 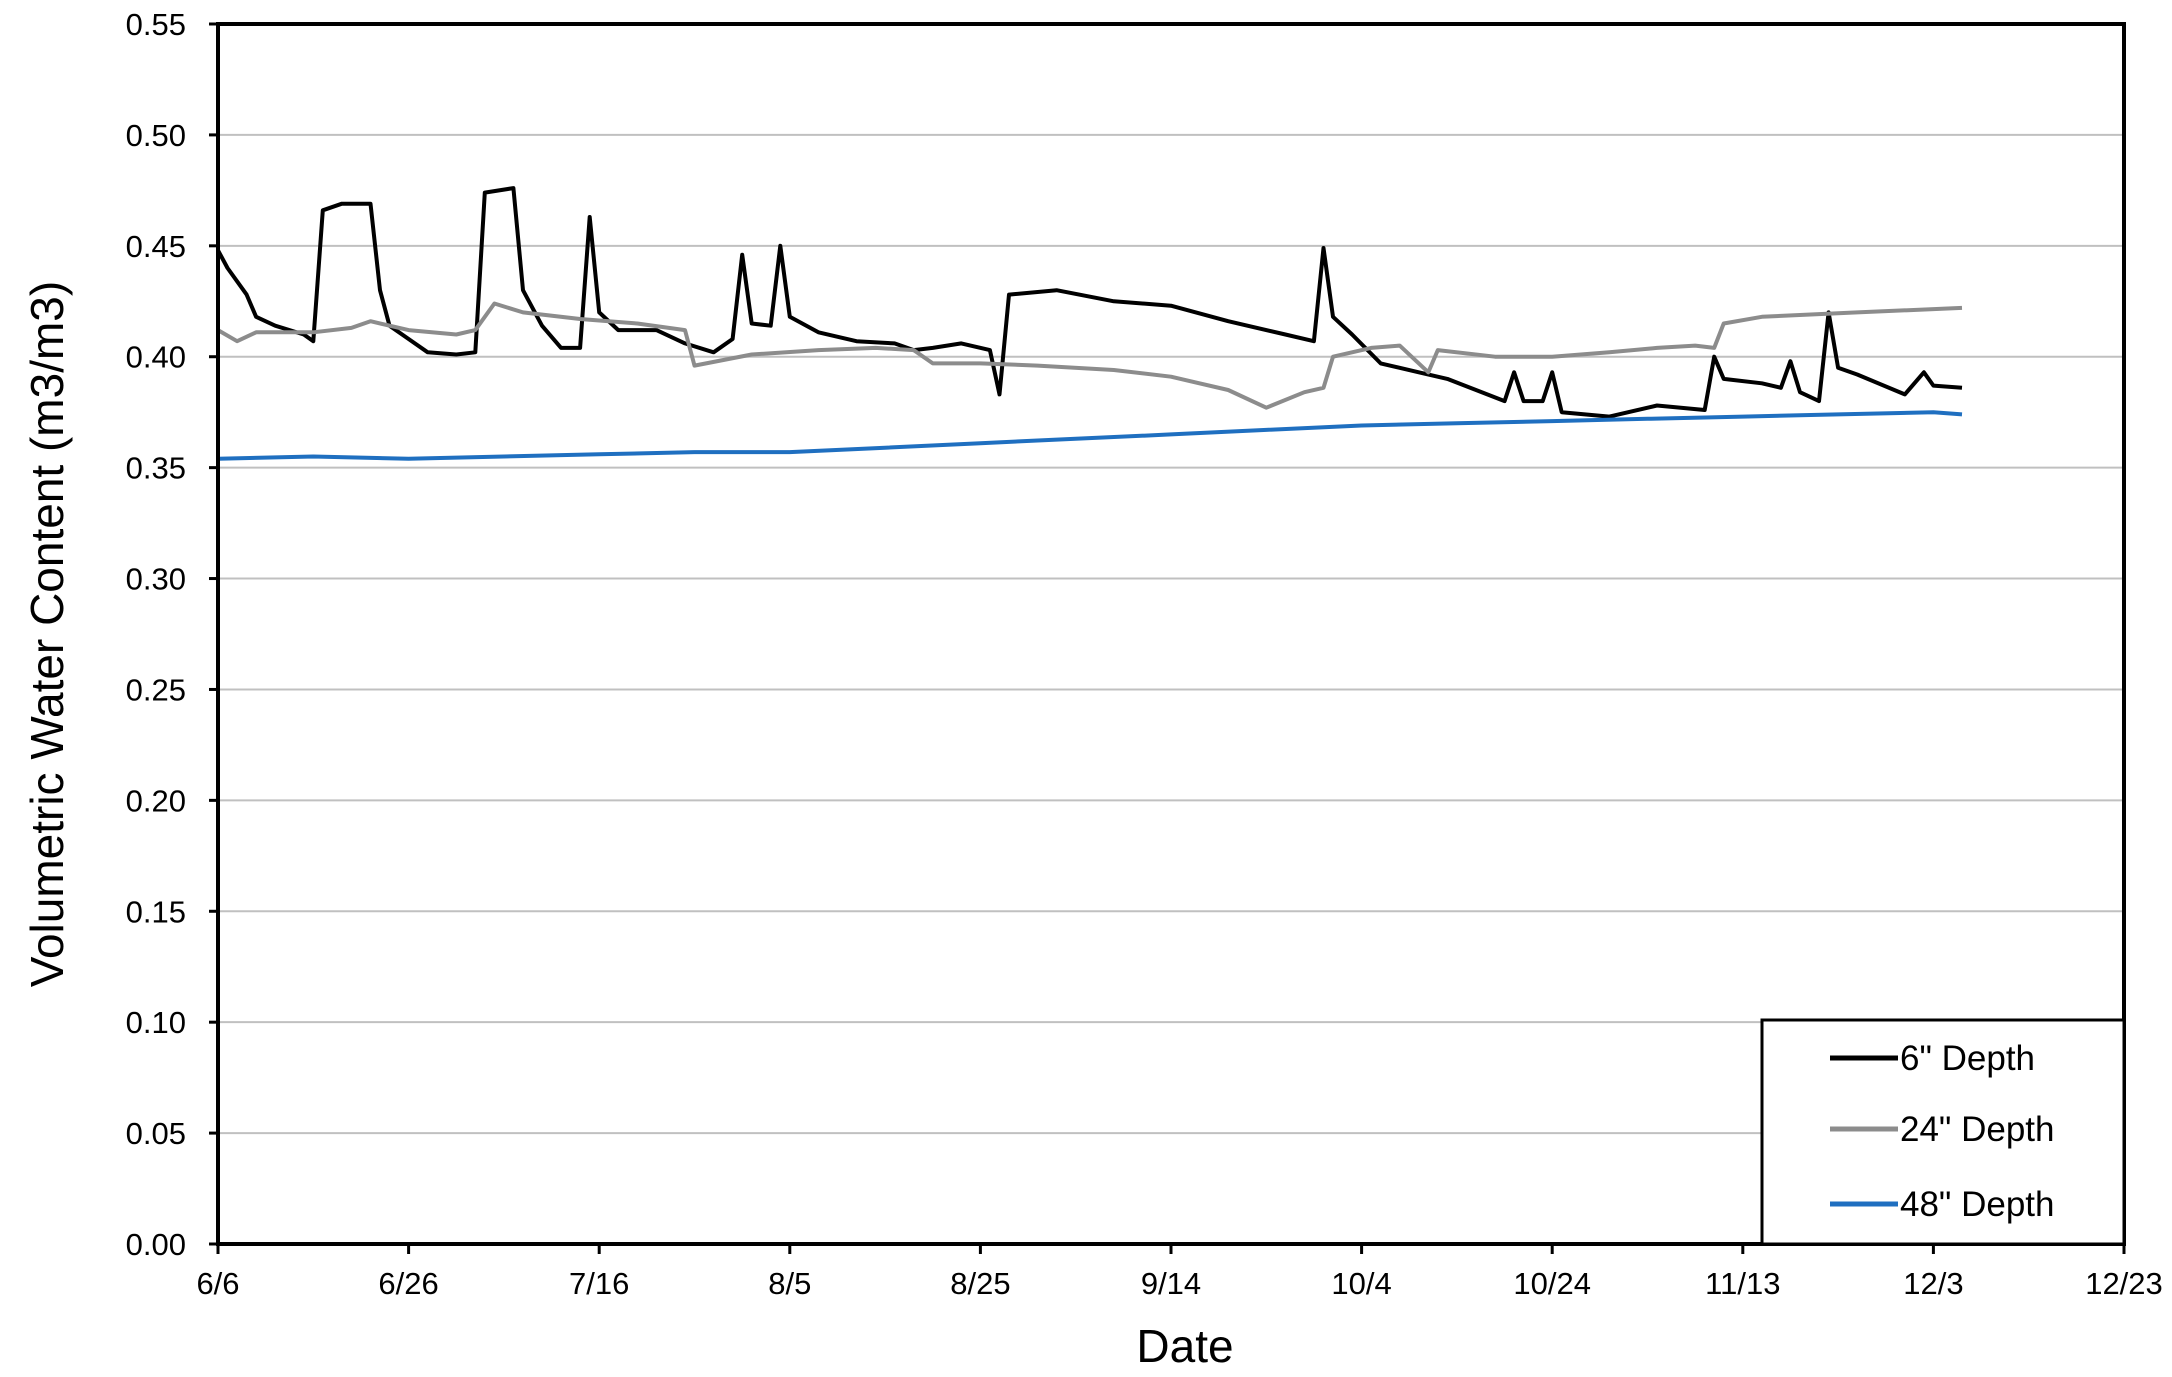 I want to click on x-axis-title: Date, so click(x=1184, y=1346).